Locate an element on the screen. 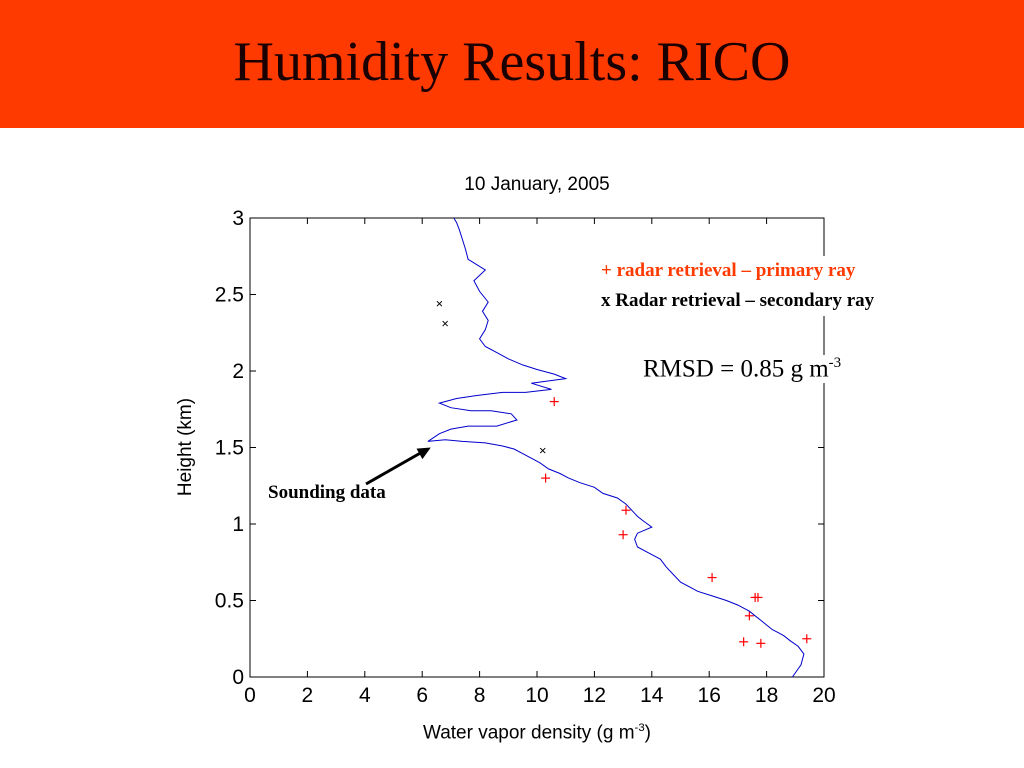 The height and width of the screenshot is (768, 1024). x-axis-label-text: Water vapor density (g m is located at coordinates (528, 733).